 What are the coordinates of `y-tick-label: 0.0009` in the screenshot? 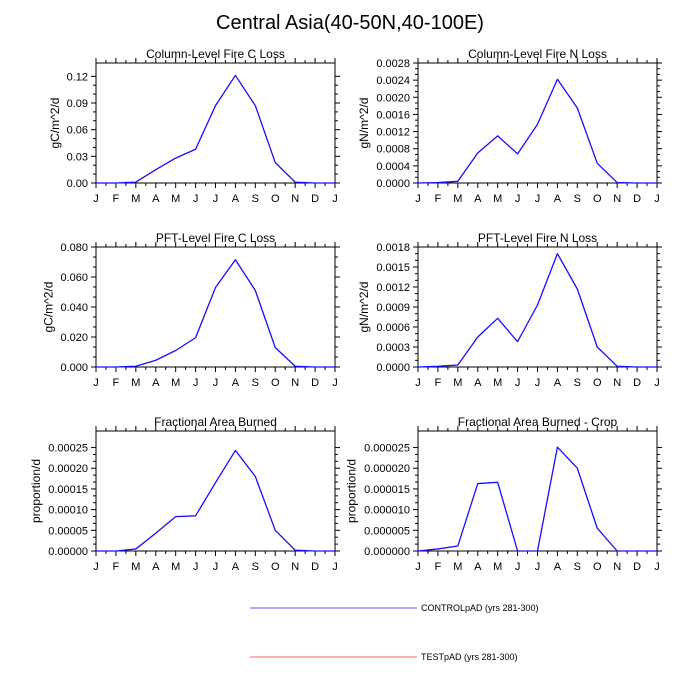 It's located at (393, 308).